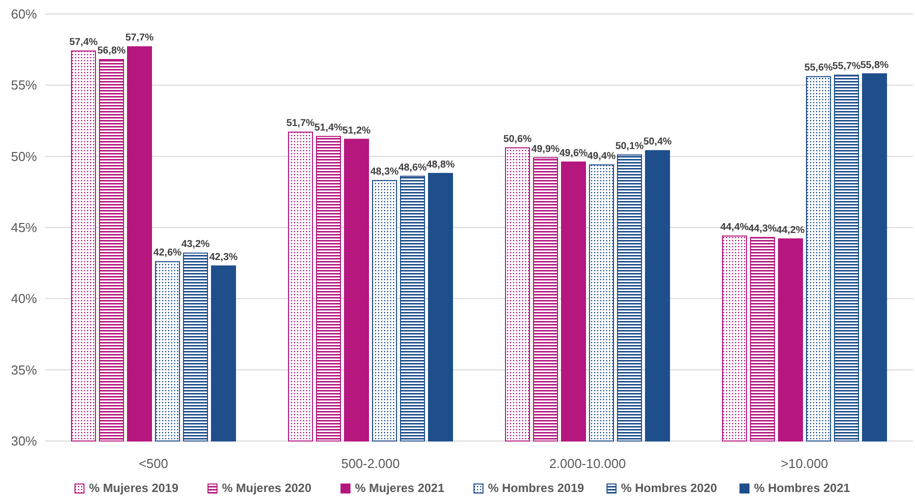 The width and height of the screenshot is (915, 502). What do you see at coordinates (517, 139) in the screenshot?
I see `data-label: 50,6%` at bounding box center [517, 139].